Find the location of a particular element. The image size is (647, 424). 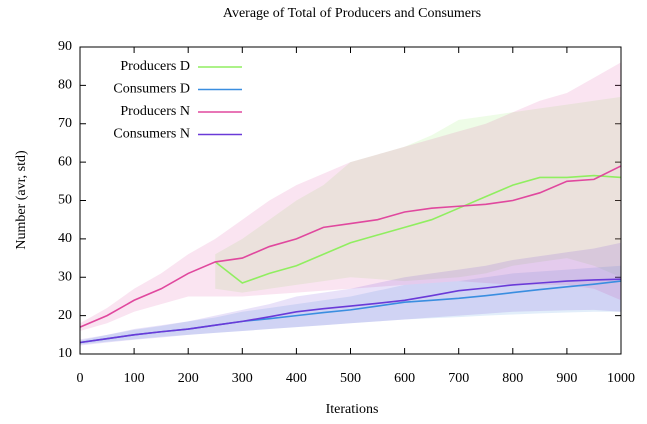

legend-label: Producers D is located at coordinates (155, 66).